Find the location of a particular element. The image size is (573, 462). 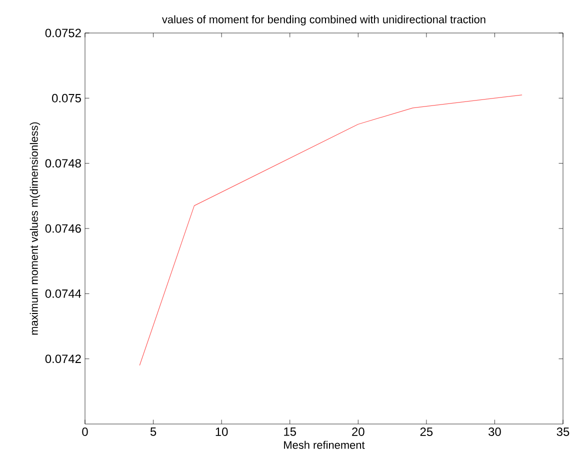

y-tick-label: 0.0744 is located at coordinates (63, 293).